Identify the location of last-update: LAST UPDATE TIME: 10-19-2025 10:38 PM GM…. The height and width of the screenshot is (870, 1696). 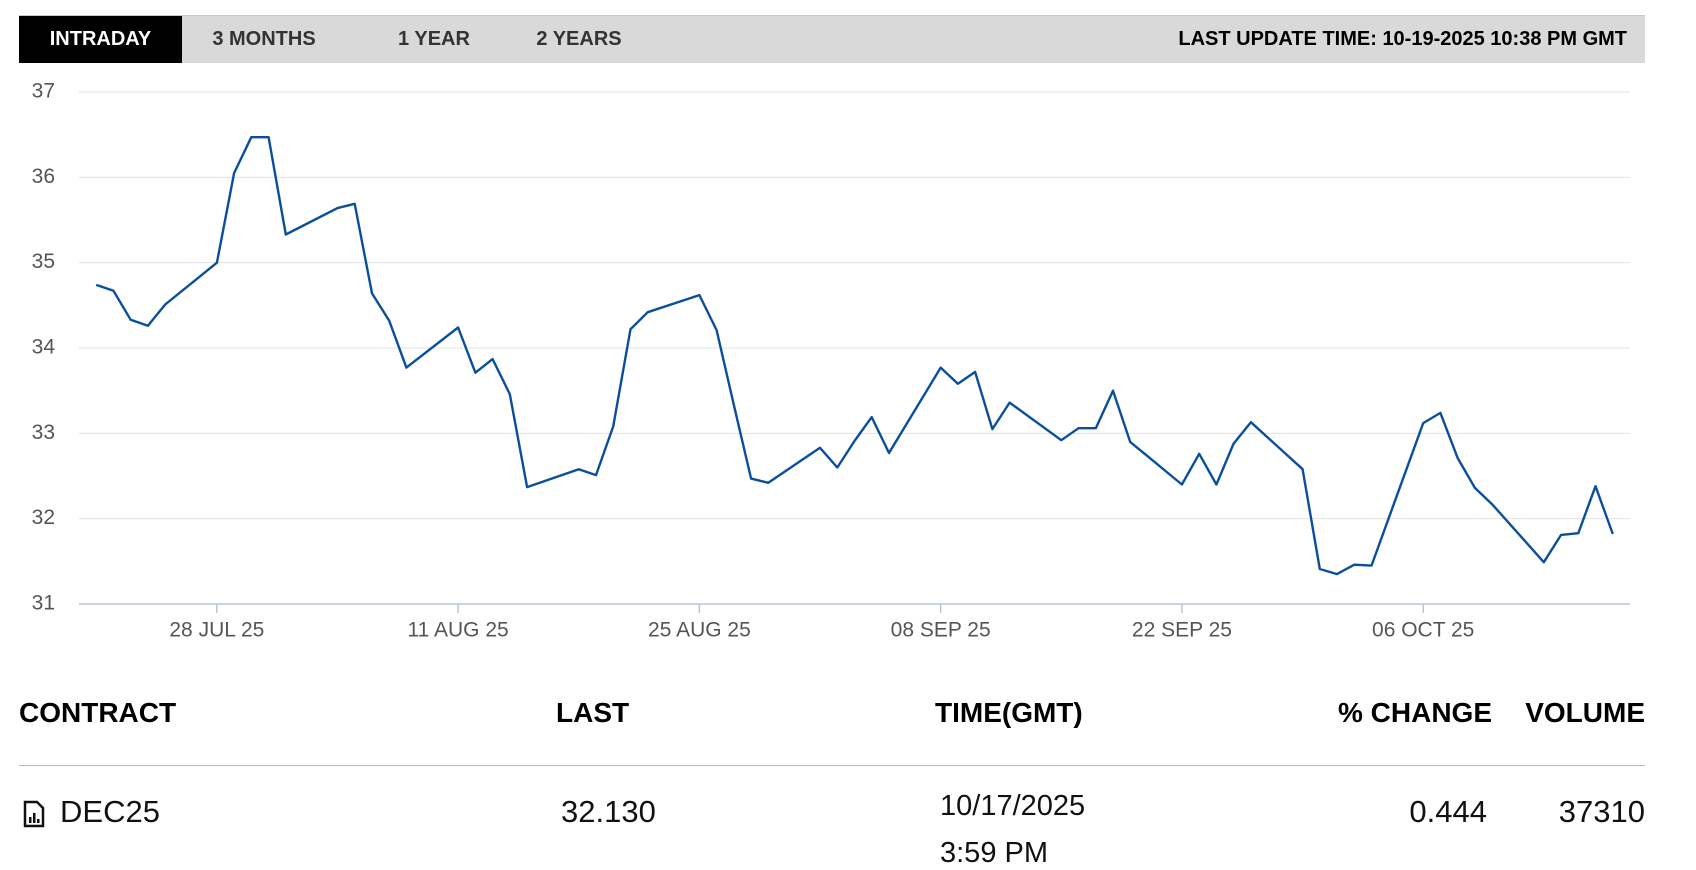
(1402, 39).